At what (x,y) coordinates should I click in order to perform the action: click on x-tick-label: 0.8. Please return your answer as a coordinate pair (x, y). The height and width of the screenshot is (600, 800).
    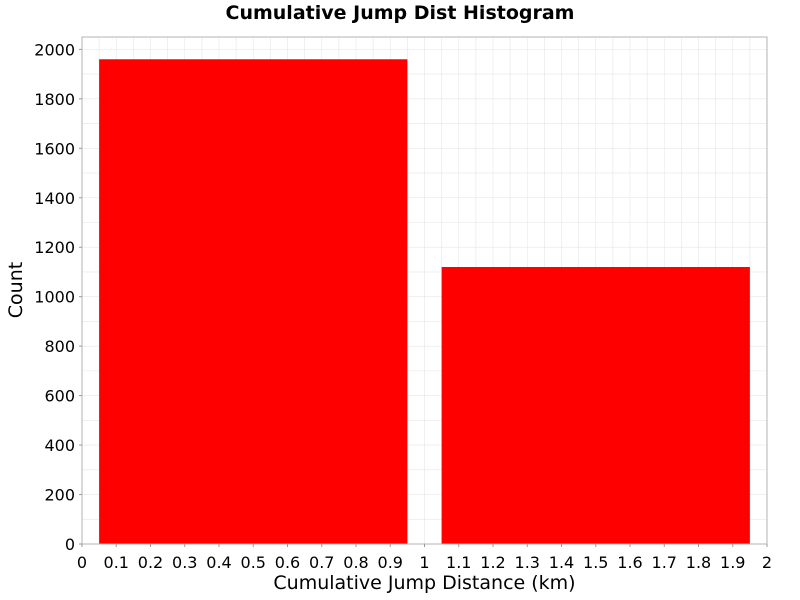
    Looking at the image, I should click on (355, 562).